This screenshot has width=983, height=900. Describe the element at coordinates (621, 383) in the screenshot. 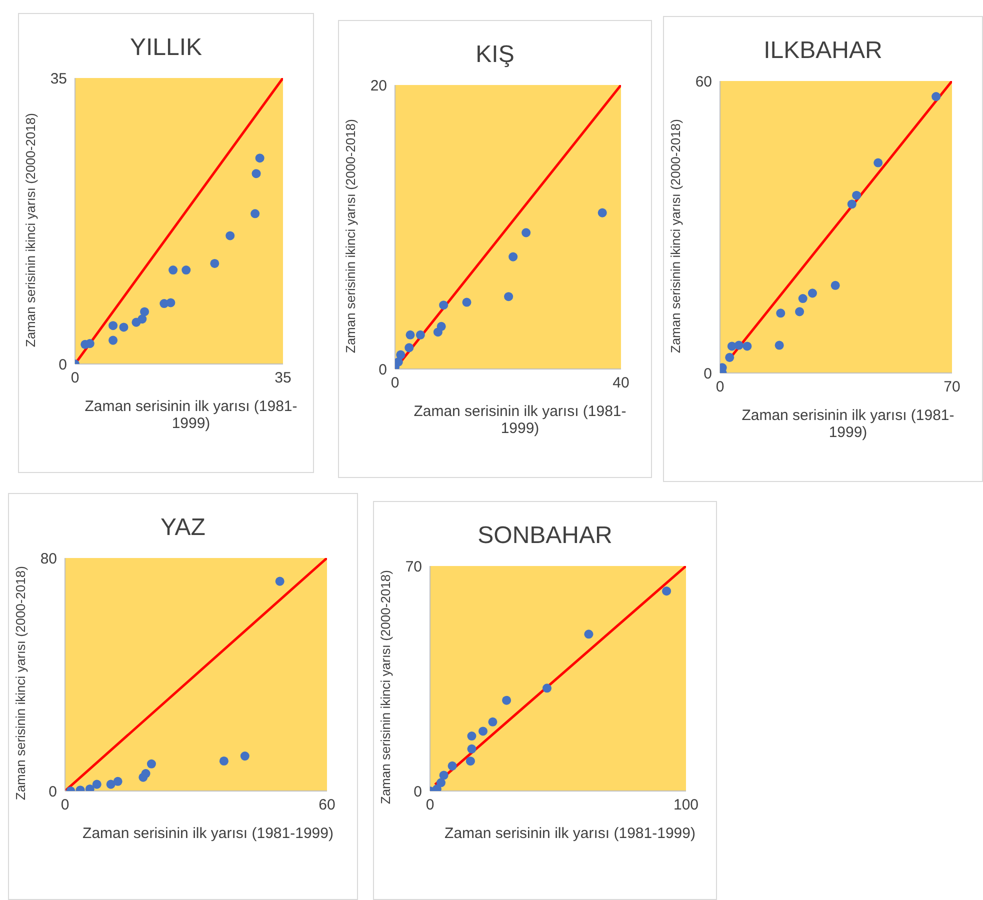

I see `x-tick-label: 40` at that location.